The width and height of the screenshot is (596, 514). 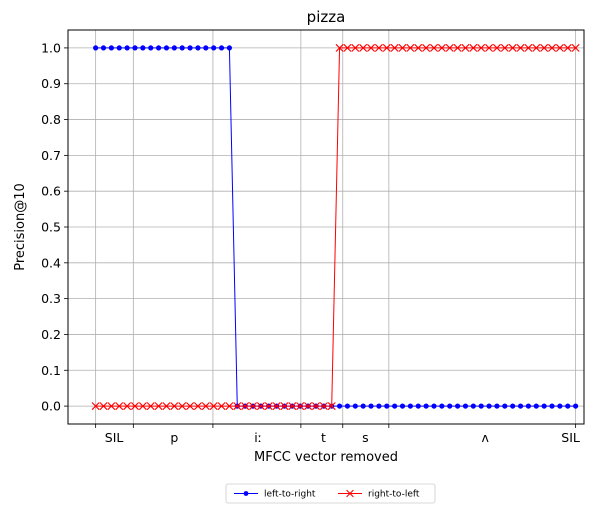 What do you see at coordinates (51, 334) in the screenshot?
I see `y-tick-label: 0.2` at bounding box center [51, 334].